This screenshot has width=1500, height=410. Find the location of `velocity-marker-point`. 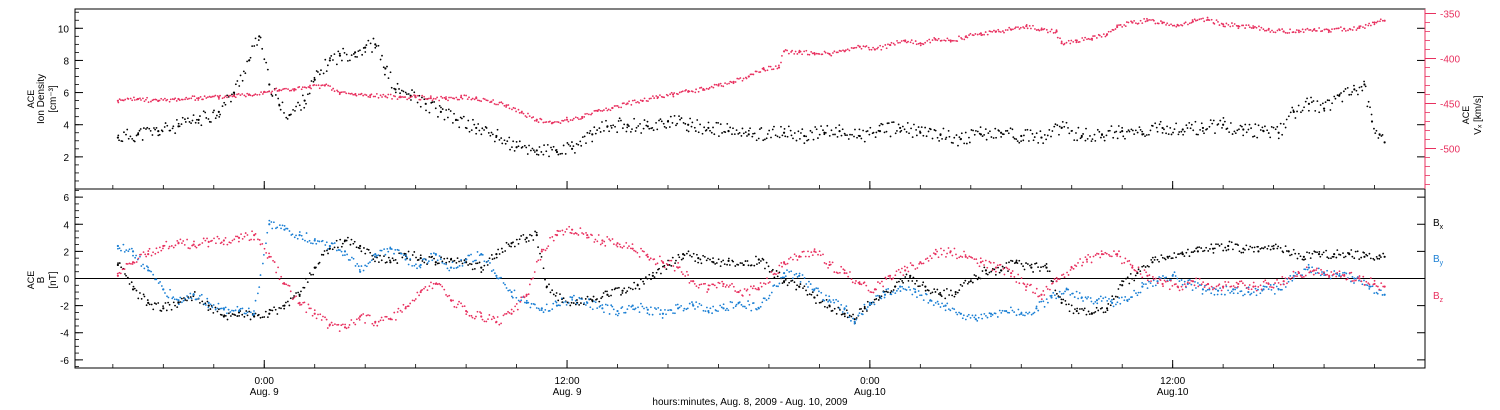

velocity-marker-point is located at coordinates (657, 97).